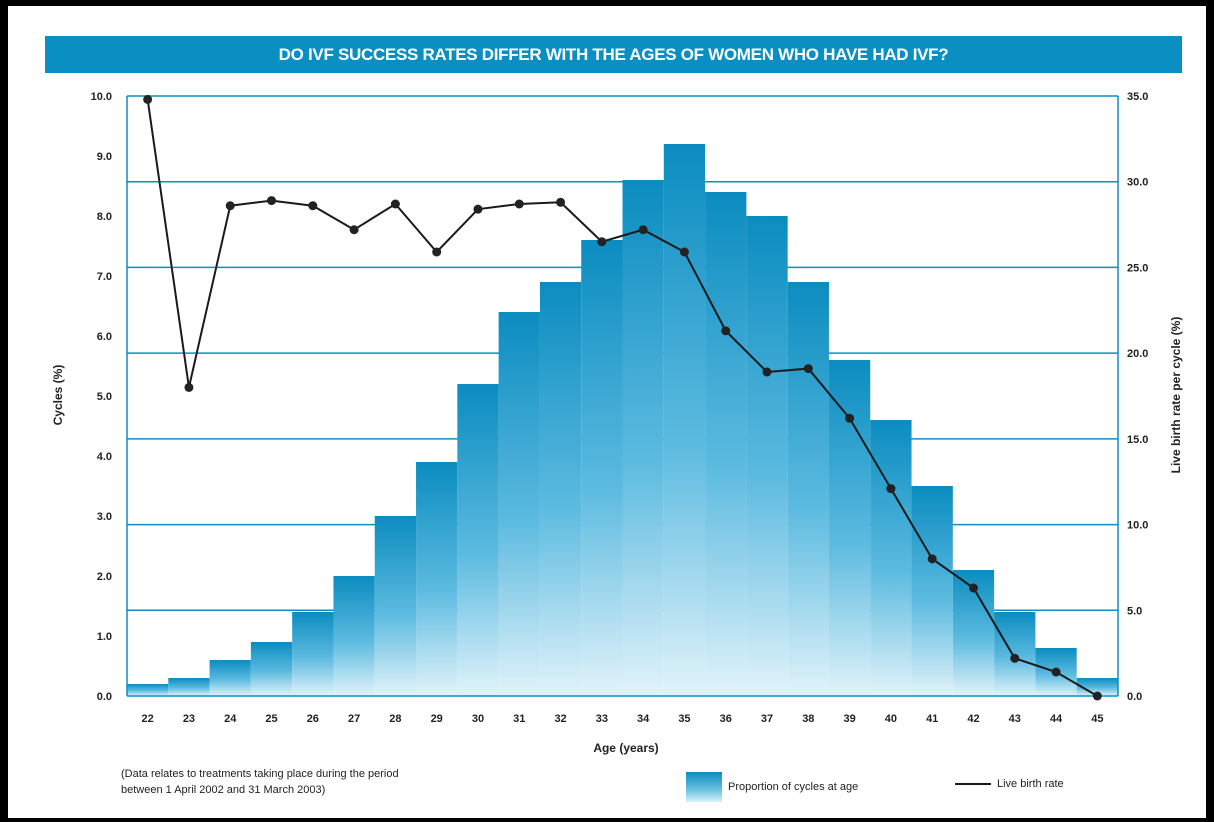 The image size is (1214, 822). Describe the element at coordinates (808, 719) in the screenshot. I see `x-tick-label: 38` at that location.